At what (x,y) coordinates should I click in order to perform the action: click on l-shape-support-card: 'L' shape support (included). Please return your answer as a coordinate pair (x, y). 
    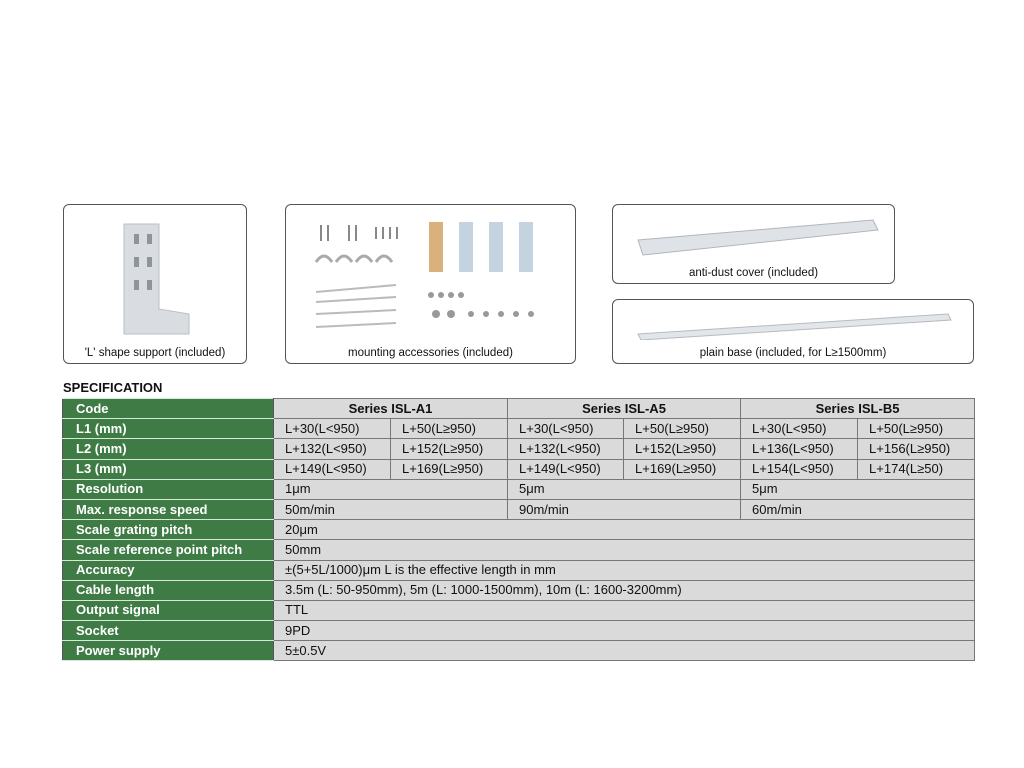
    Looking at the image, I should click on (155, 284).